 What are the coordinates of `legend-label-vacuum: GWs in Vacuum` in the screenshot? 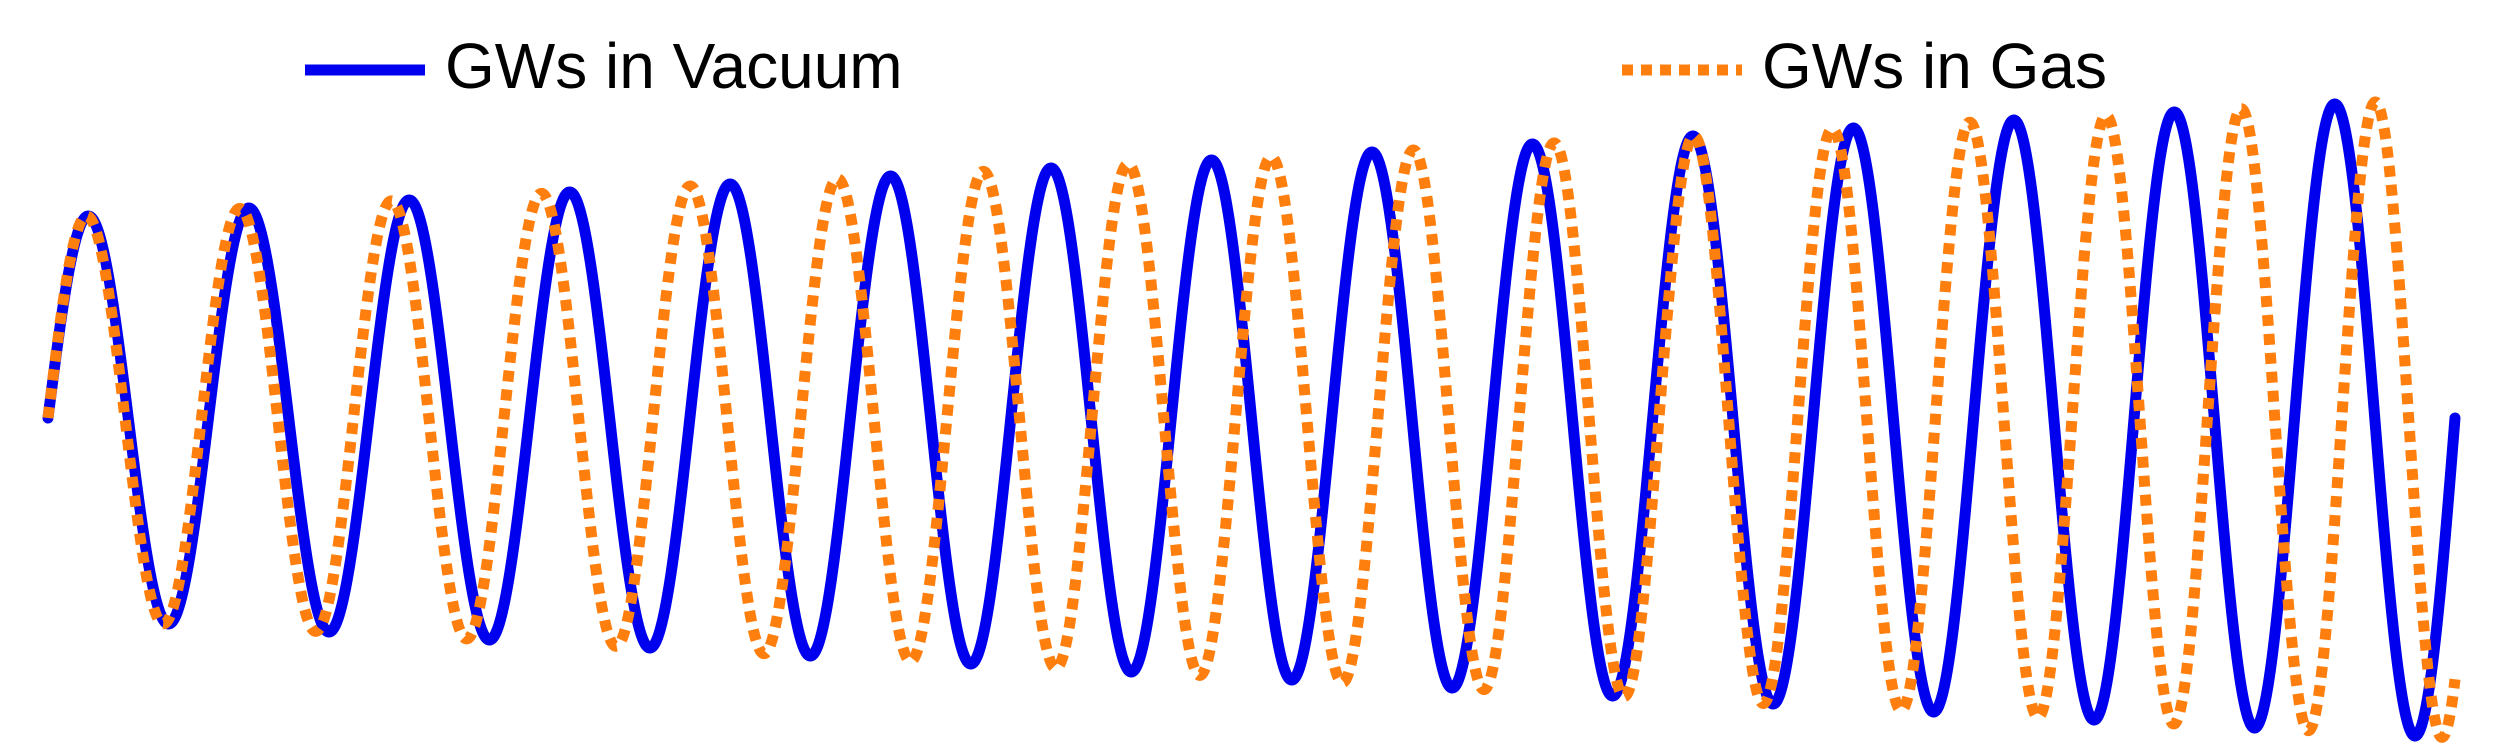 It's located at (674, 66).